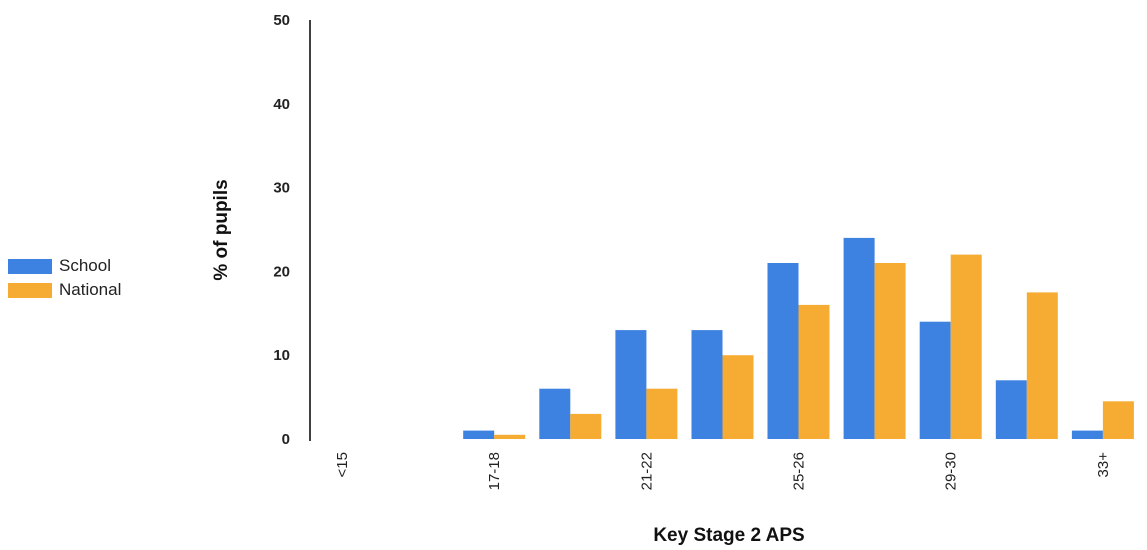 This screenshot has height=550, width=1147. Describe the element at coordinates (494, 471) in the screenshot. I see `x-tick-label: 17-18` at that location.